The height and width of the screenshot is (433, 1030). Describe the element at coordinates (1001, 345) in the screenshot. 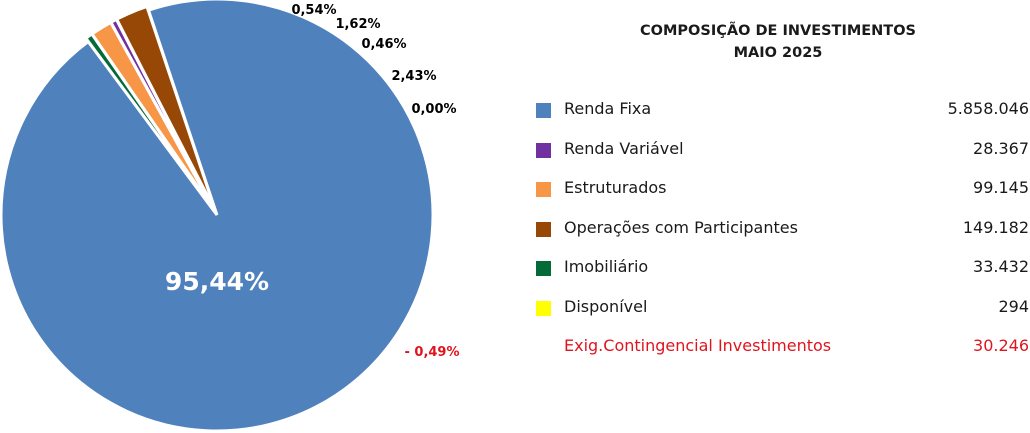

I see `legend-value-exig-contingencial: 30.246` at that location.